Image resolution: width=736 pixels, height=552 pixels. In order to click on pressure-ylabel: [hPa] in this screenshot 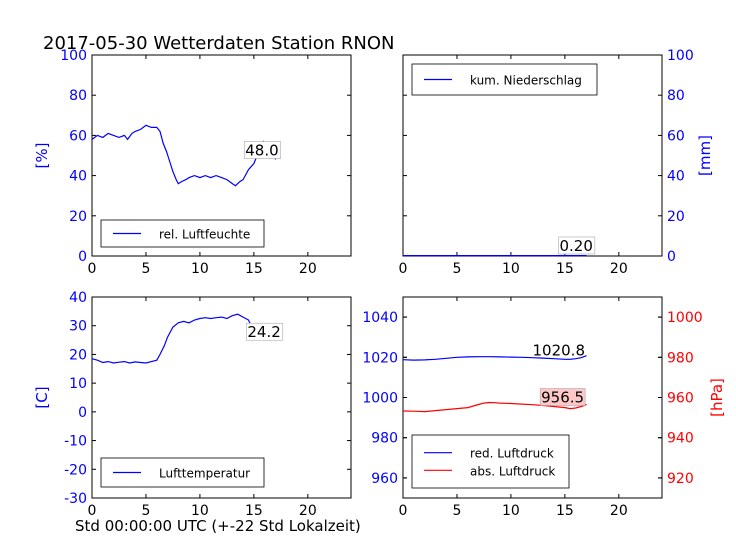, I will do `click(717, 397)`.